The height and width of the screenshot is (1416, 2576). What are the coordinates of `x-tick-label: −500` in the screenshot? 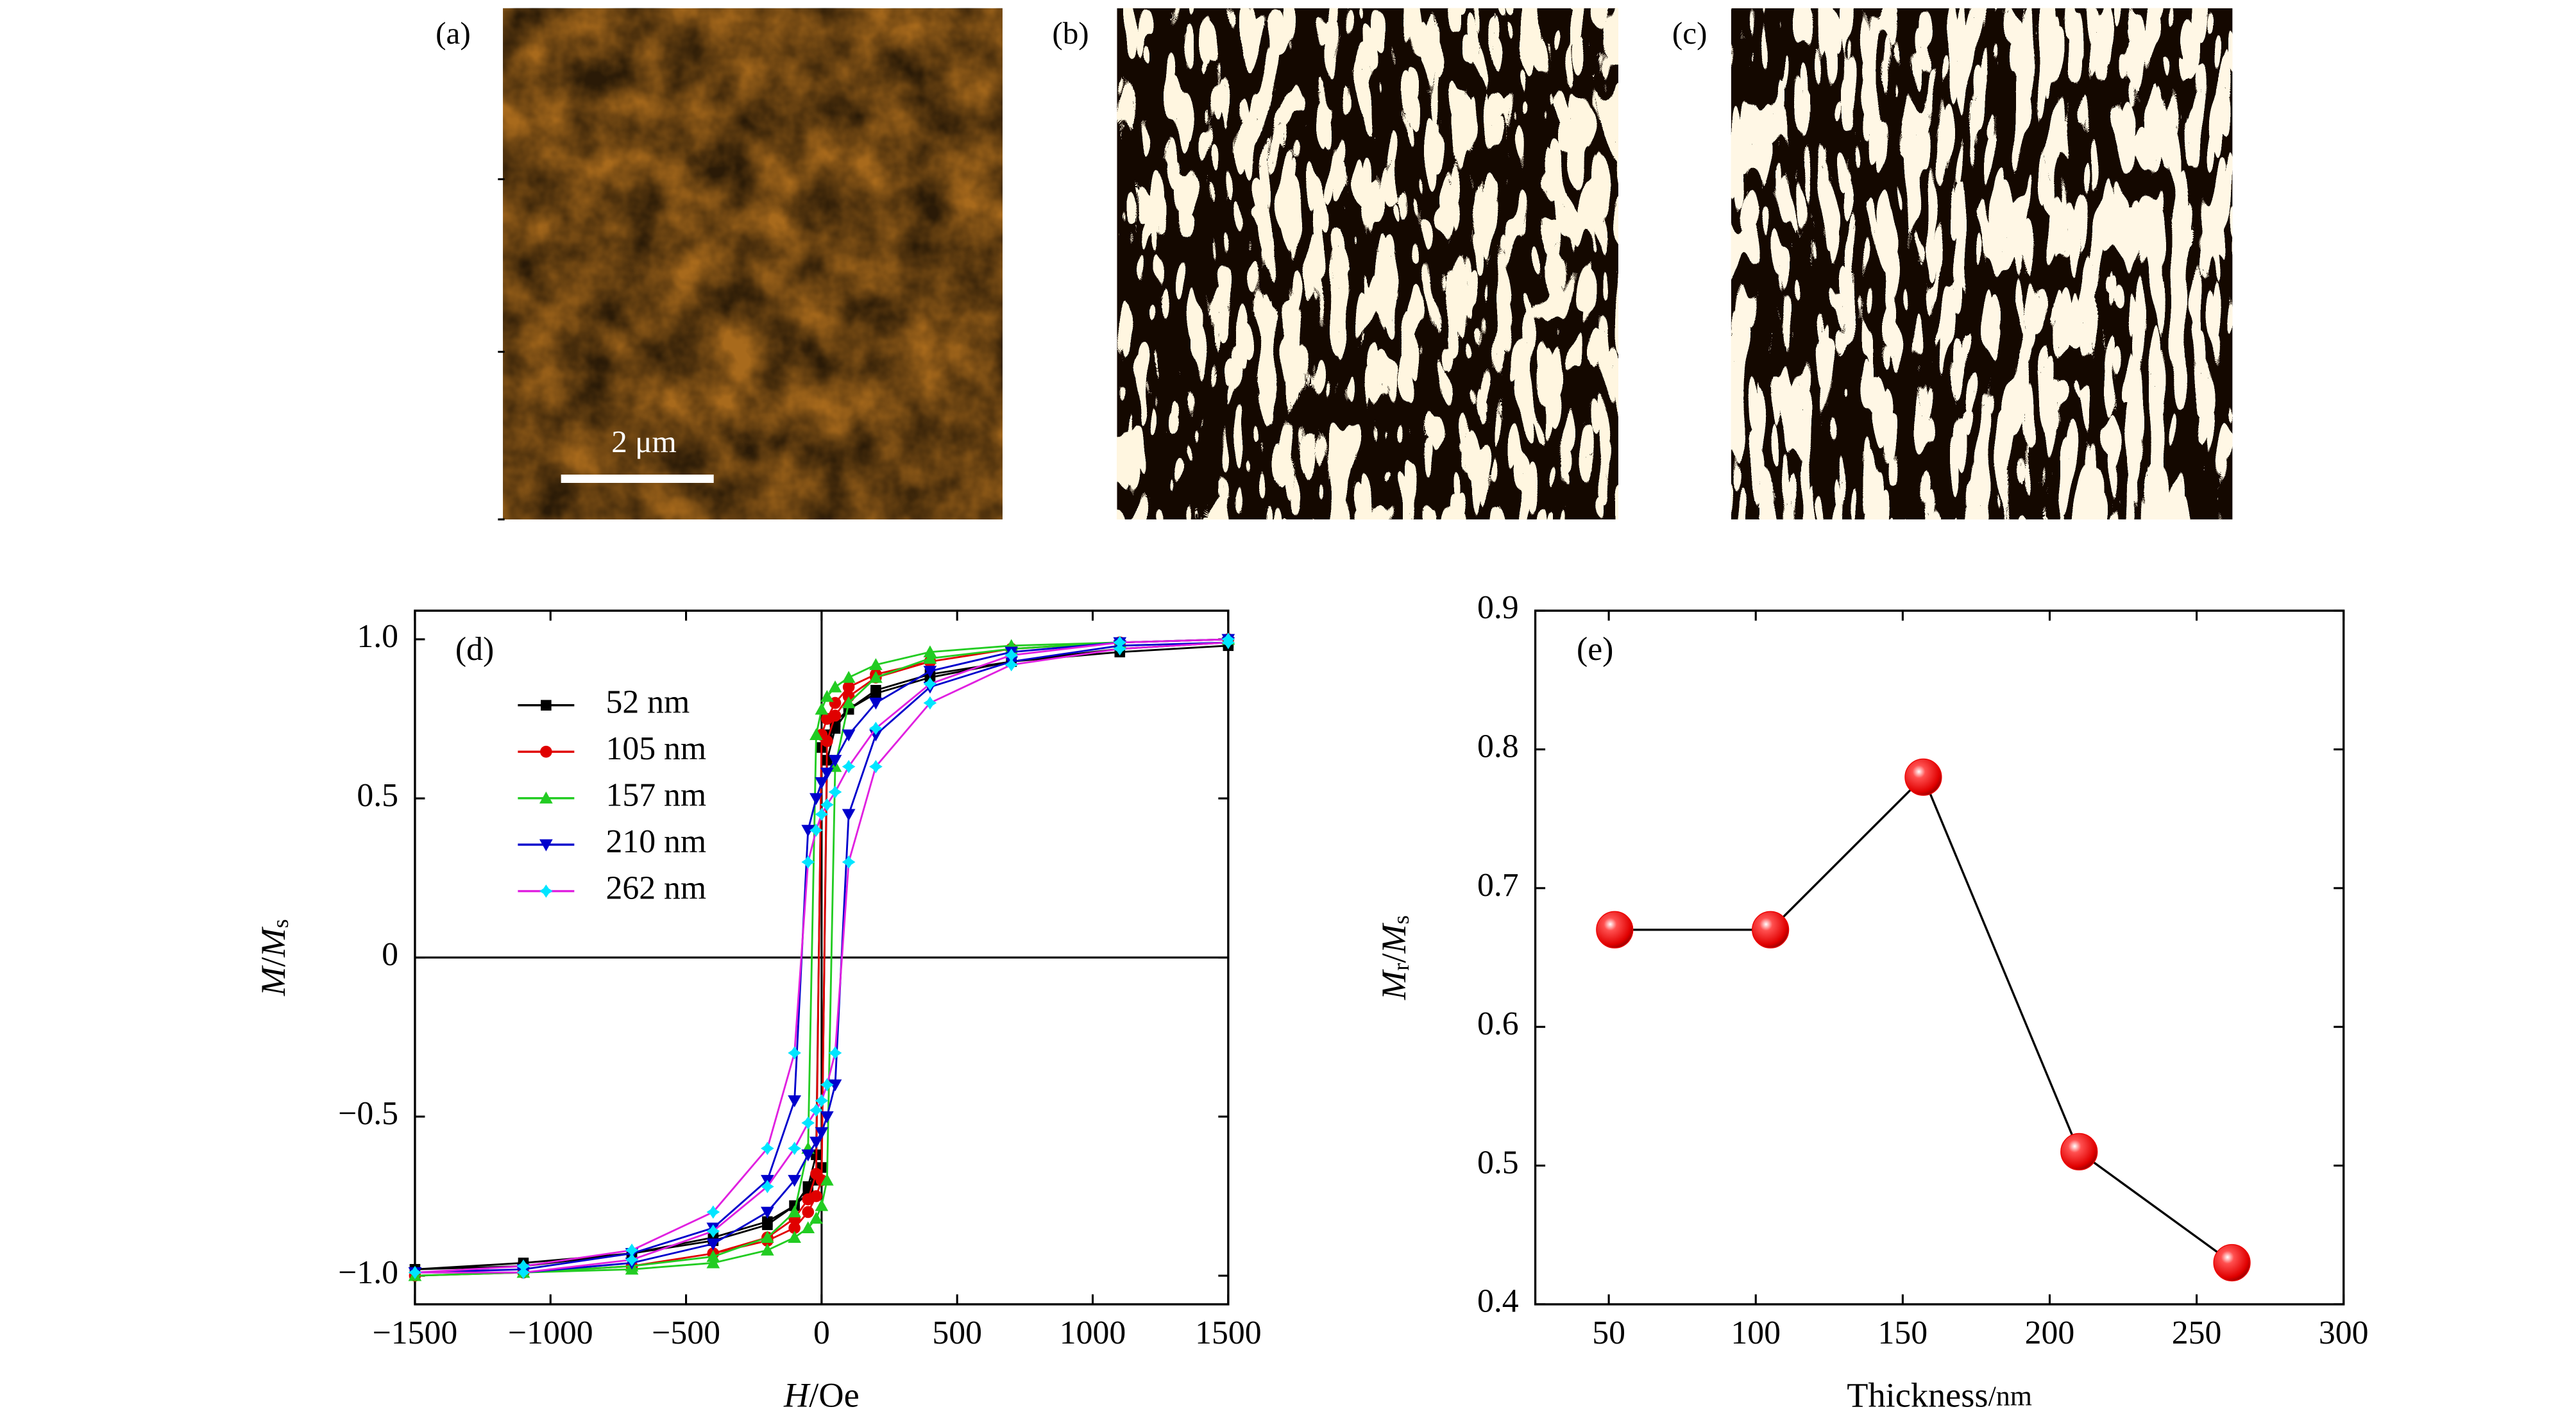 It's located at (686, 1333).